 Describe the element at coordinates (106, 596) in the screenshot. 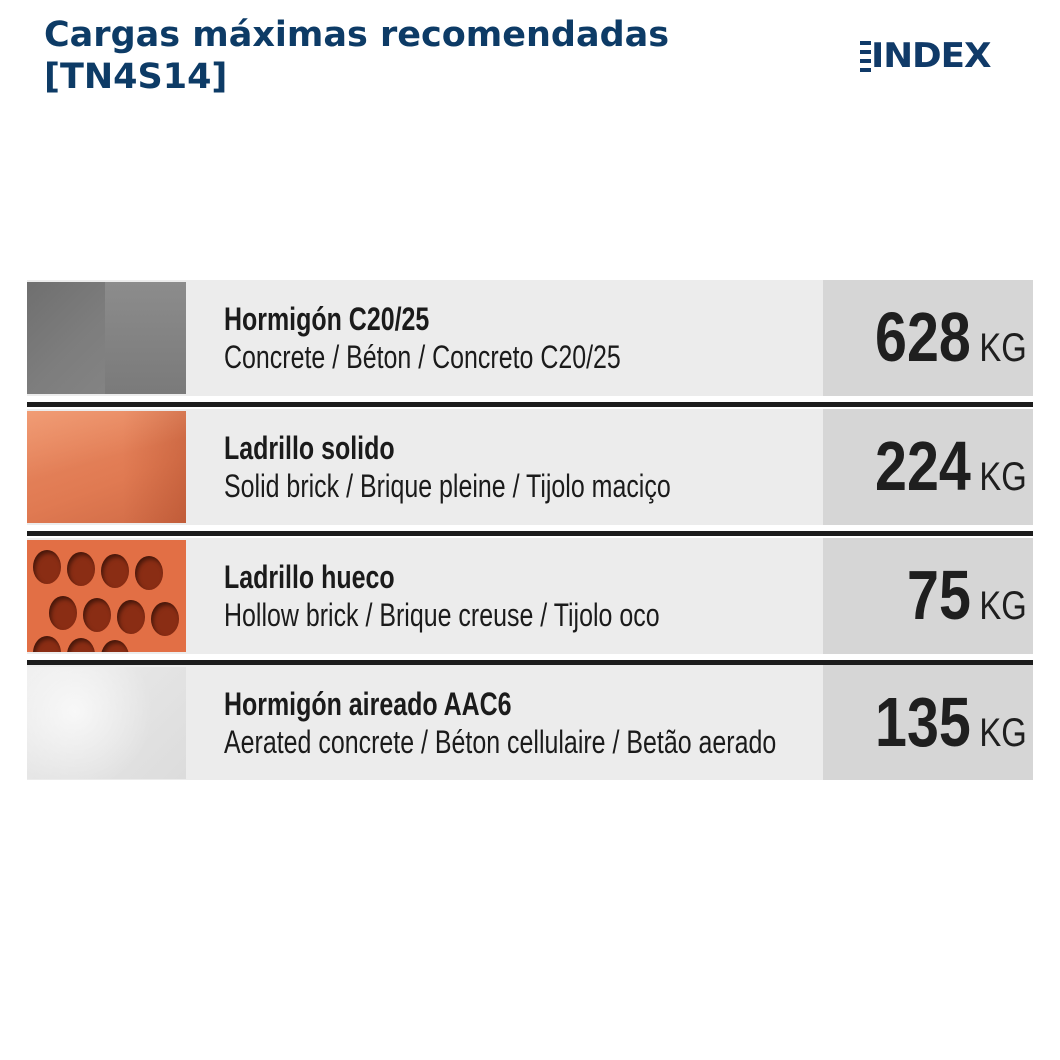

I see `hollow-brick-icon` at that location.